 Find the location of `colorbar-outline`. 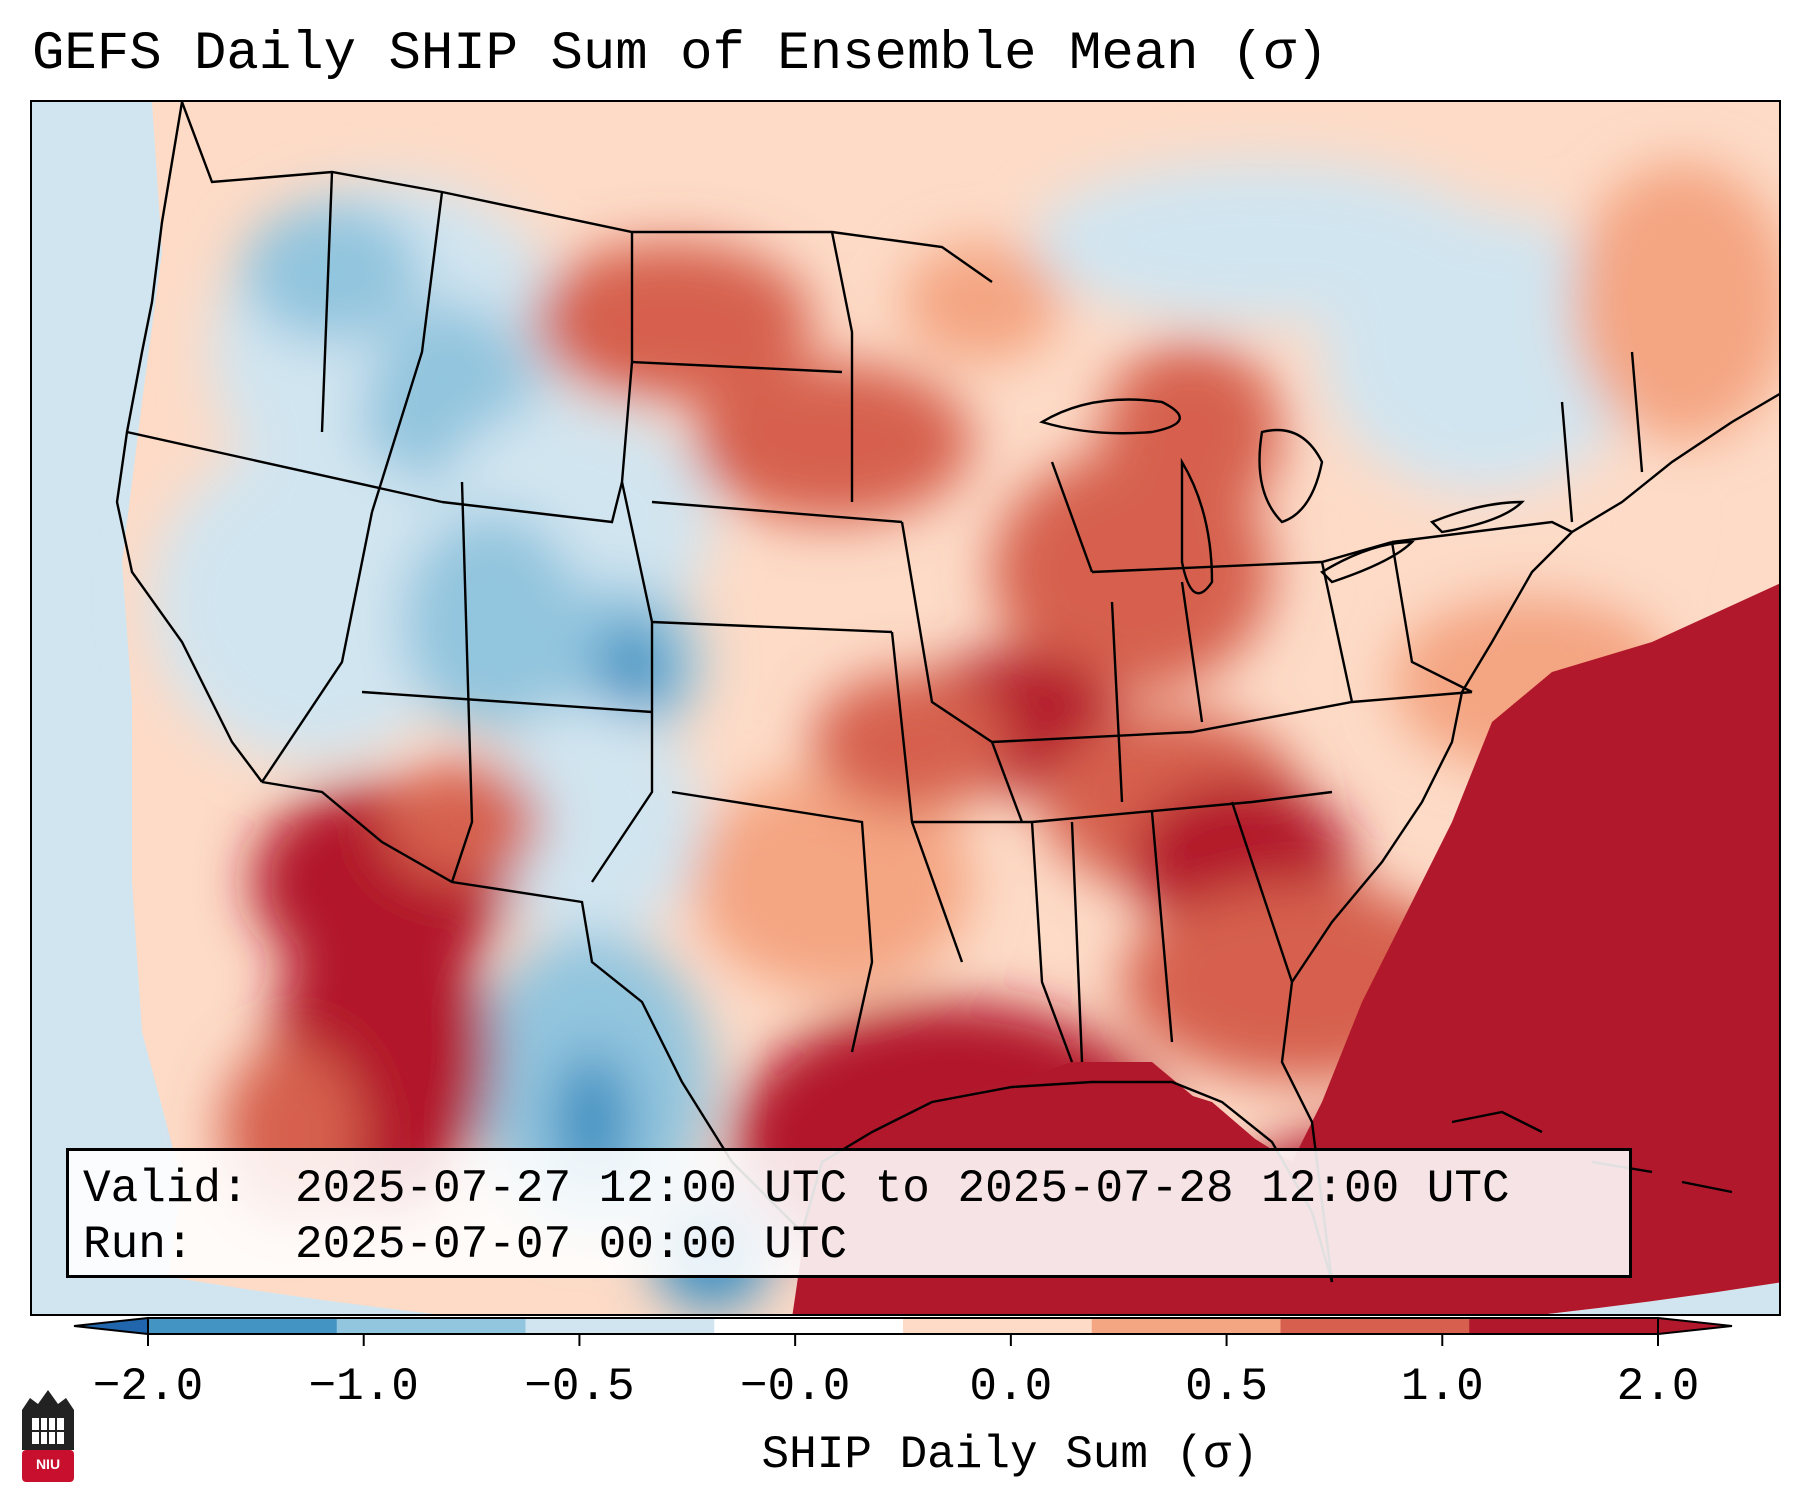

colorbar-outline is located at coordinates (903, 1326).